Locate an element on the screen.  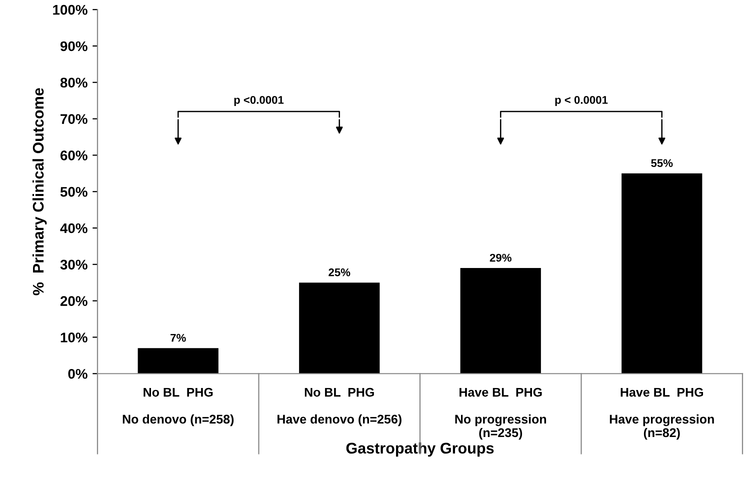
y-tick-label: 80% is located at coordinates (74, 83).